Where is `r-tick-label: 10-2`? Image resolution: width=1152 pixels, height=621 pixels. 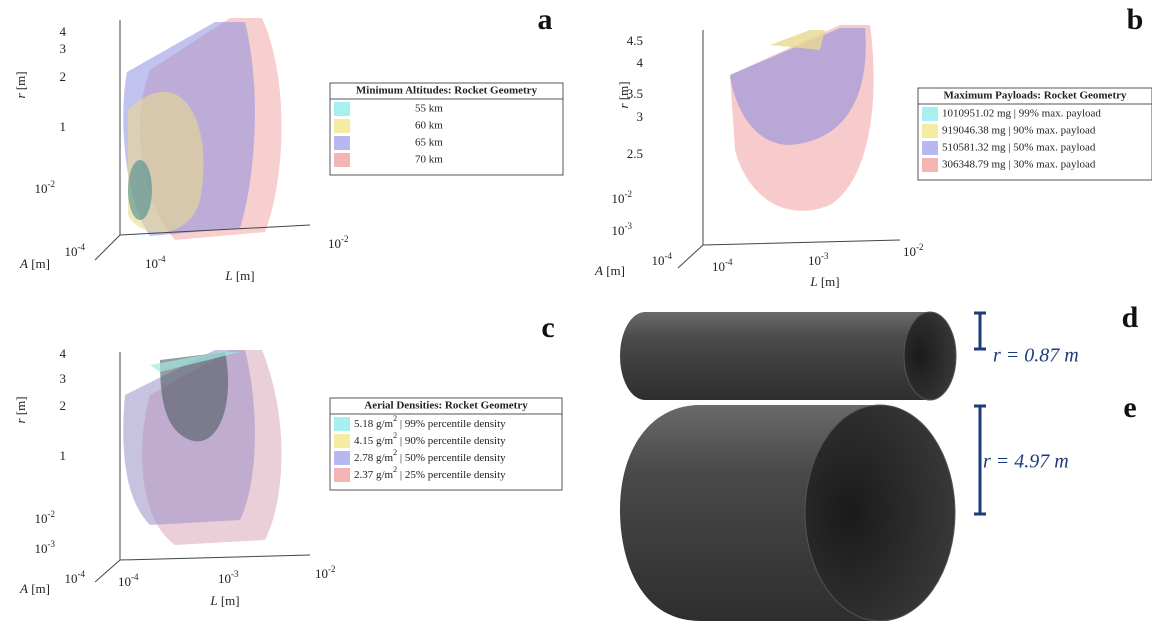 r-tick-label: 10-2 is located at coordinates (45, 187).